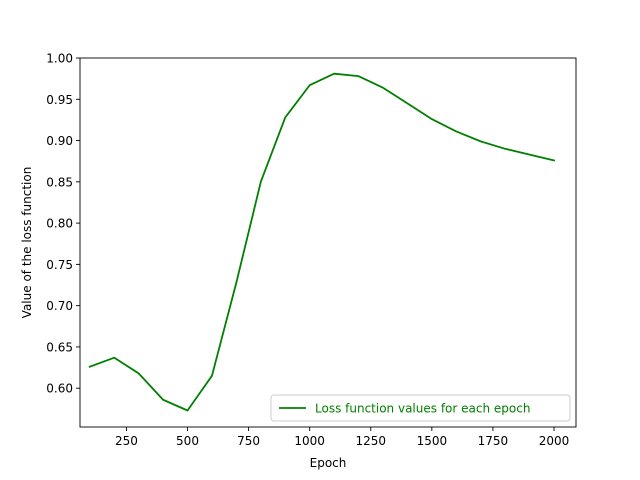 The image size is (640, 480). I want to click on x-tick-label: 250, so click(126, 441).